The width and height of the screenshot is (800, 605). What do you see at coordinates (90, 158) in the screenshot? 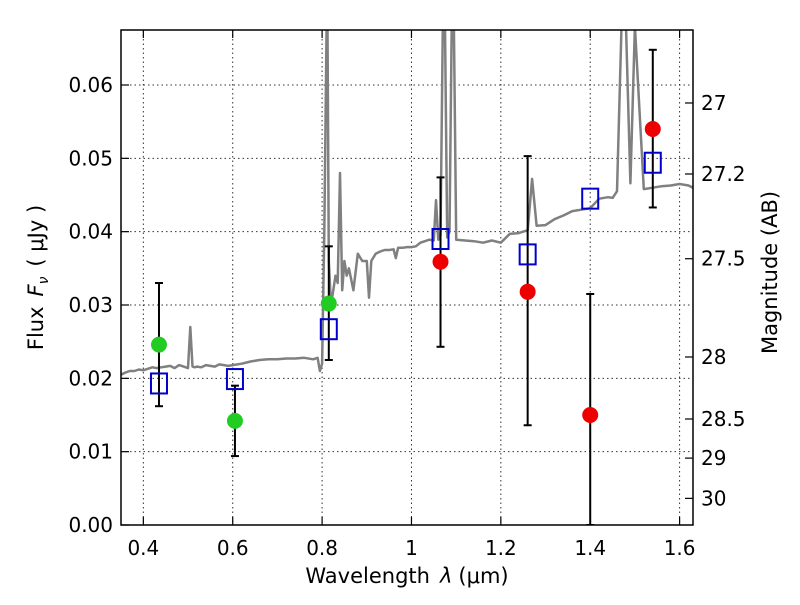
I see `y-tick-label: 0.05` at bounding box center [90, 158].